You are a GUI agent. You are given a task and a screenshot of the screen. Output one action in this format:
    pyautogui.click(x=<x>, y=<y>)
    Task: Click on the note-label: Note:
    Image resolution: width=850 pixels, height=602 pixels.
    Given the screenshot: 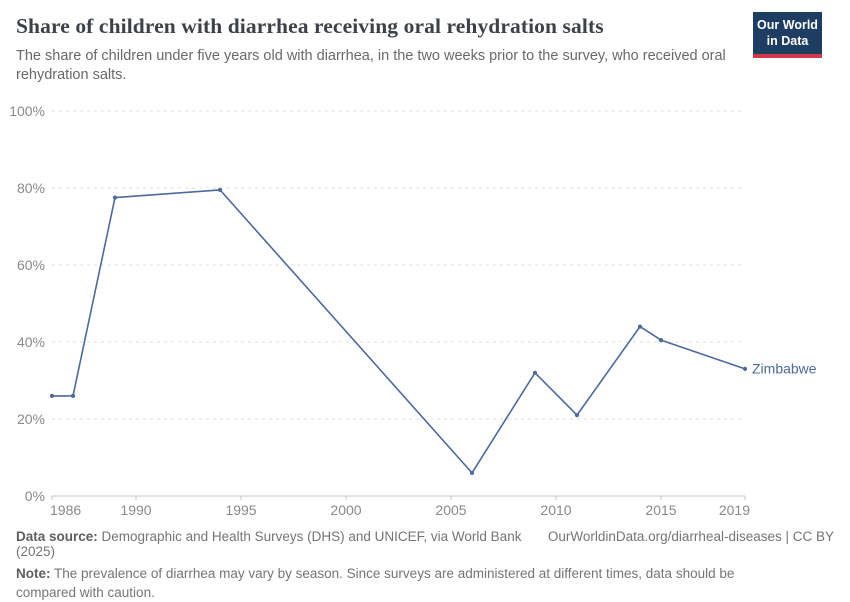 What is the action you would take?
    pyautogui.click(x=33, y=573)
    